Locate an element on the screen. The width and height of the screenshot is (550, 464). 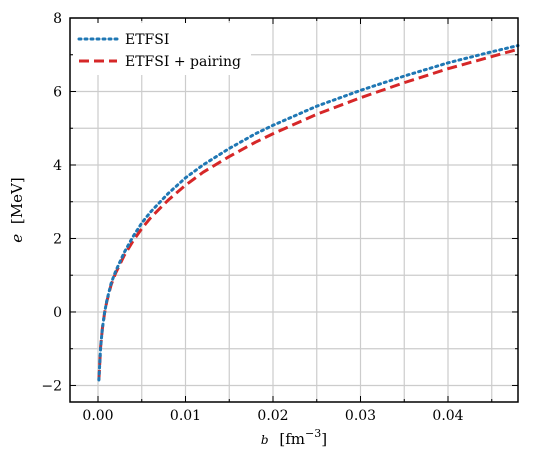
y-tick-label: −2 is located at coordinates (51, 386).